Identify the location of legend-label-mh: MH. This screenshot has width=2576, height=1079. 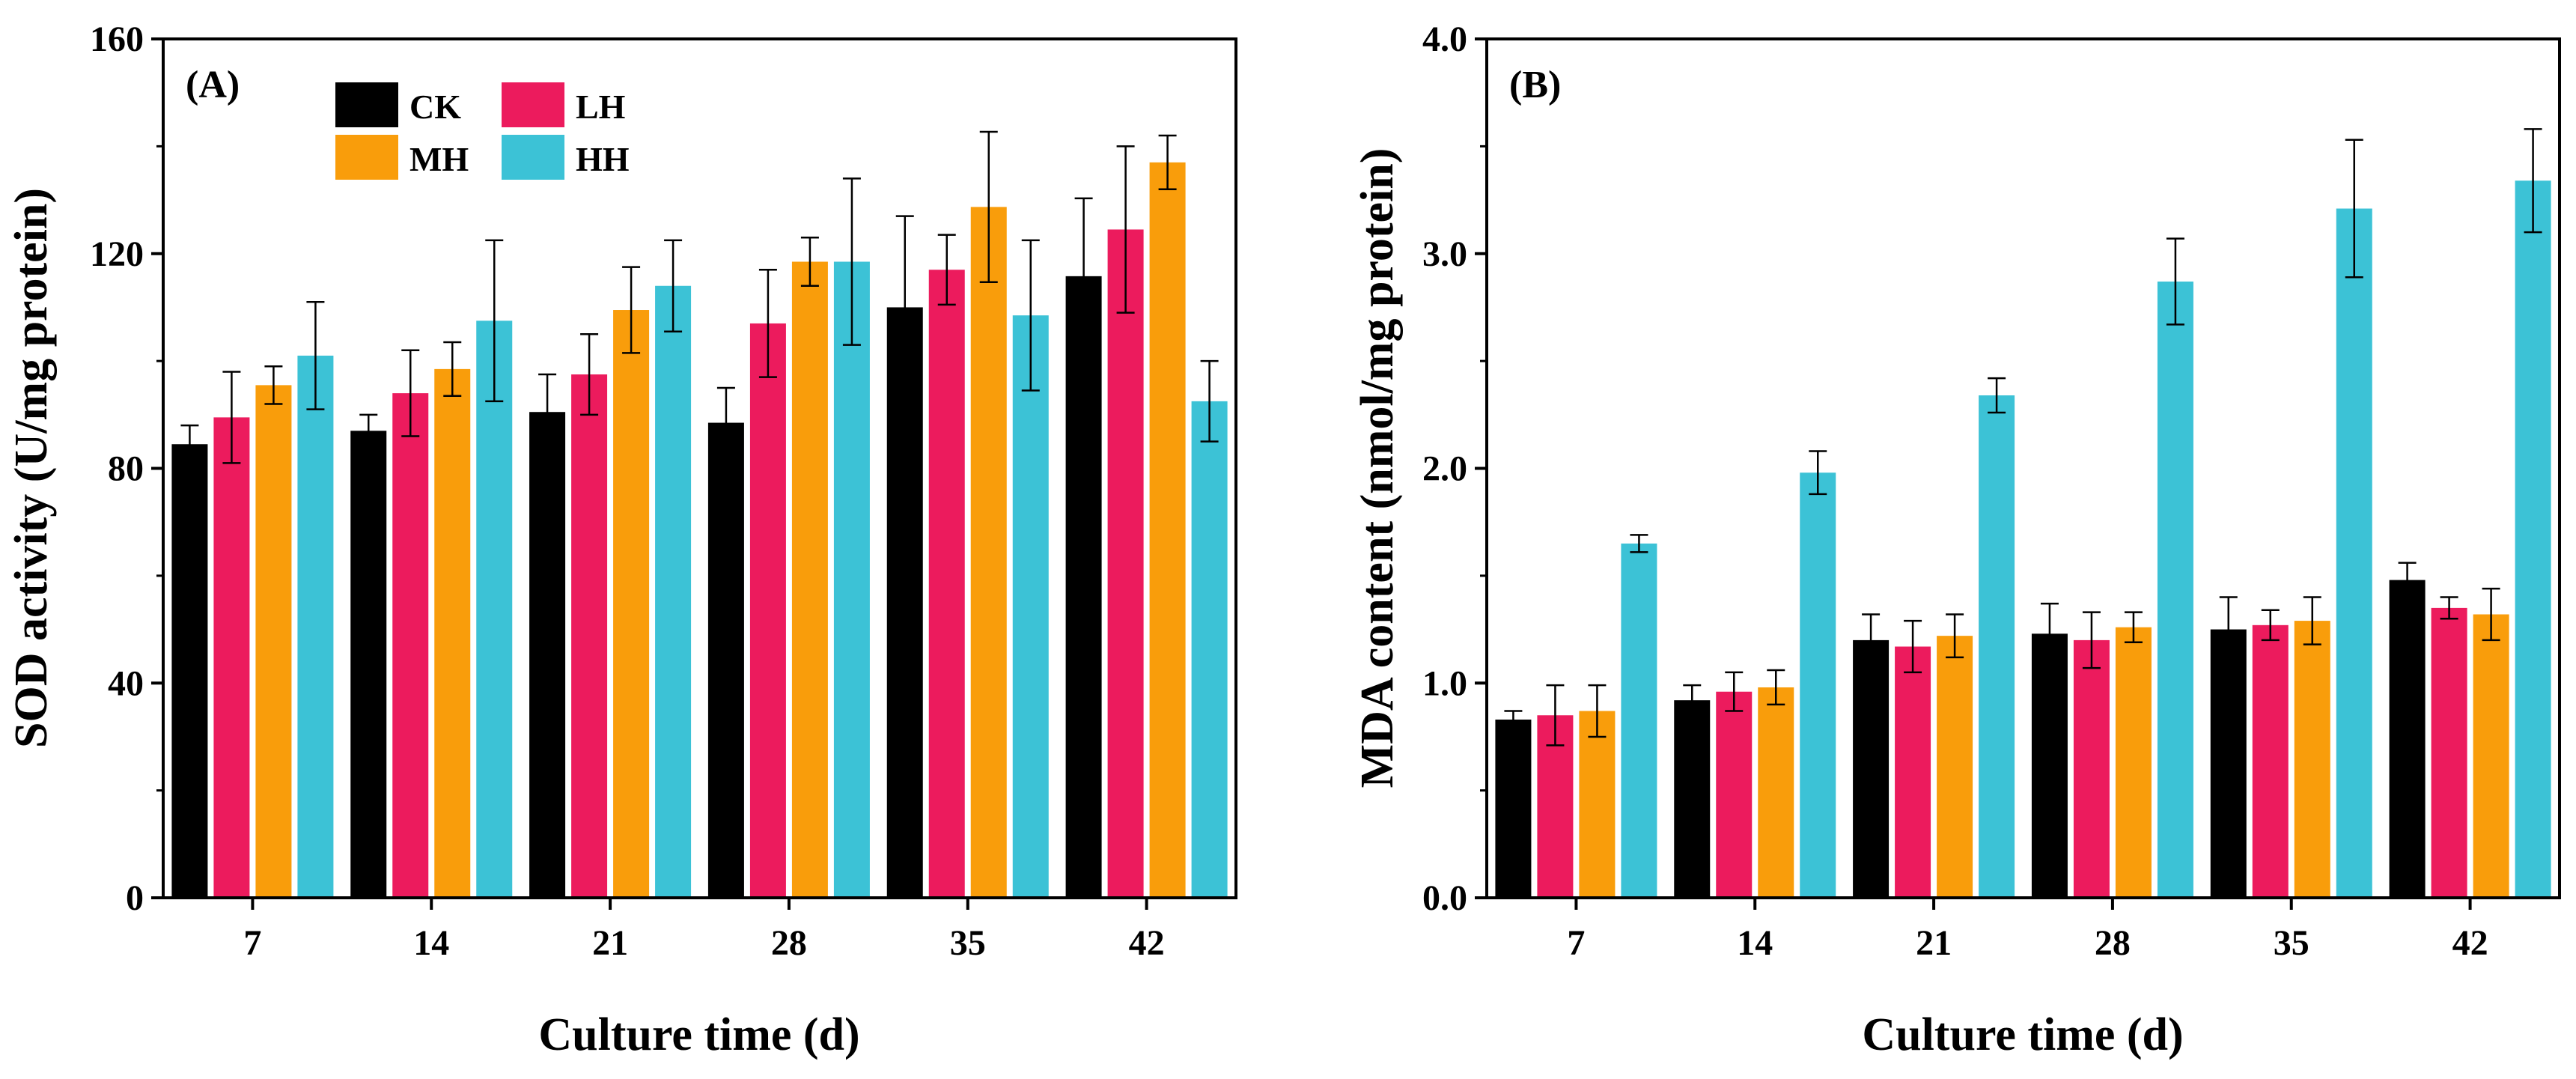
(439, 159).